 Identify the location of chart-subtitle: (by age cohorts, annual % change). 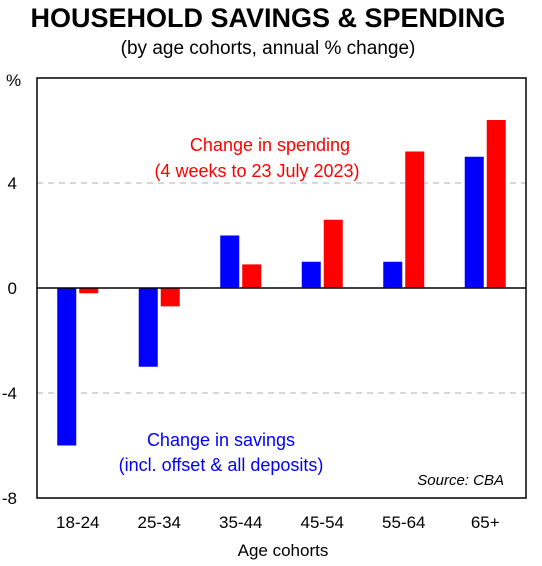
(268, 48).